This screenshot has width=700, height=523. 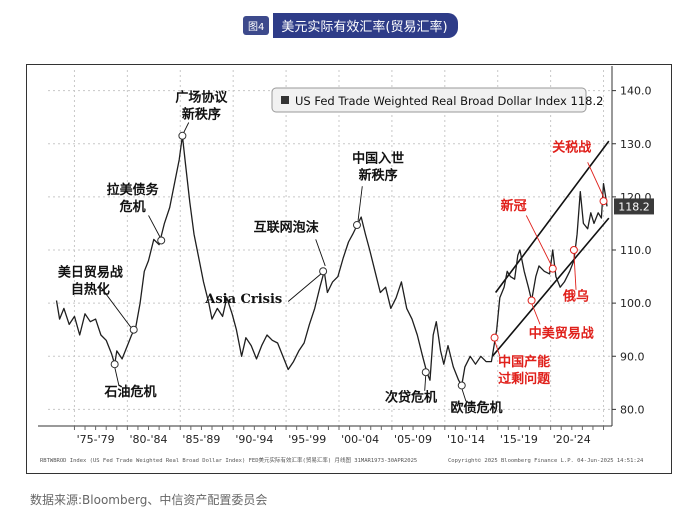 What do you see at coordinates (632, 356) in the screenshot?
I see `y-tick-label: 90.0` at bounding box center [632, 356].